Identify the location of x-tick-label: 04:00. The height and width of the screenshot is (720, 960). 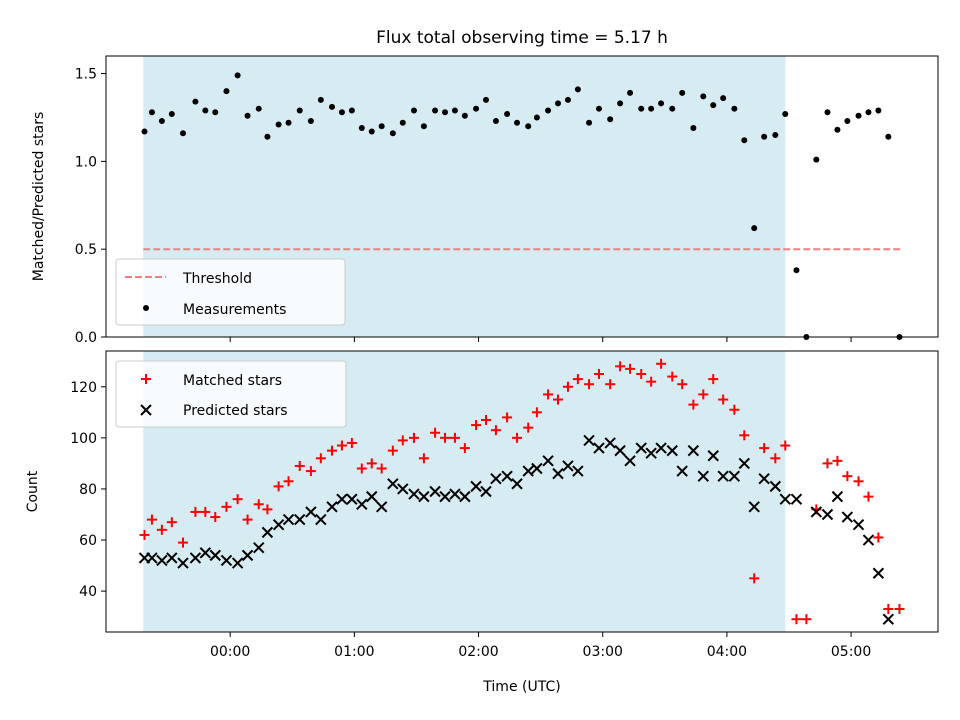
(727, 652).